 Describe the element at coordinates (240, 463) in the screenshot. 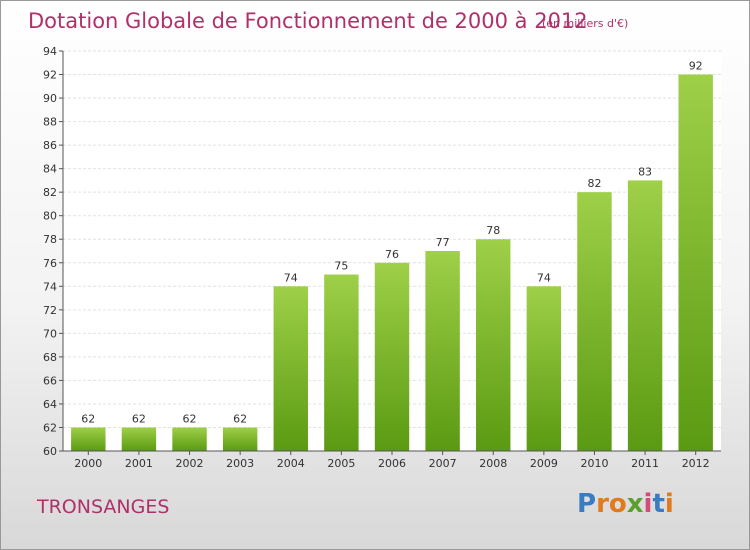

I see `x-tick-label: 2003` at that location.